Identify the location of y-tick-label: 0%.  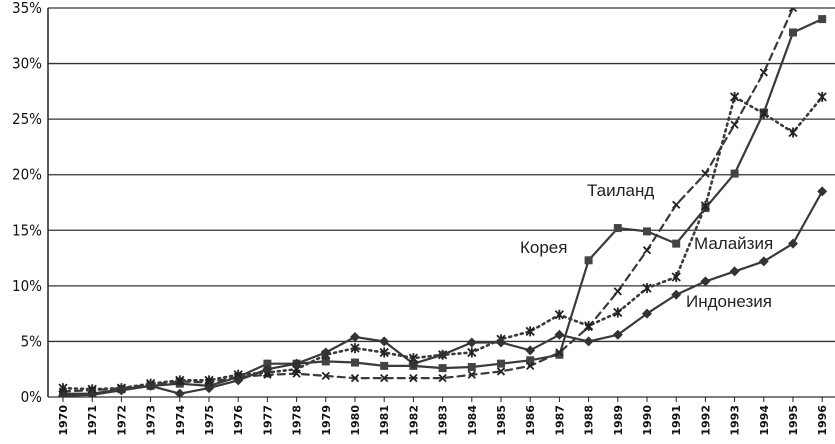
(32, 397).